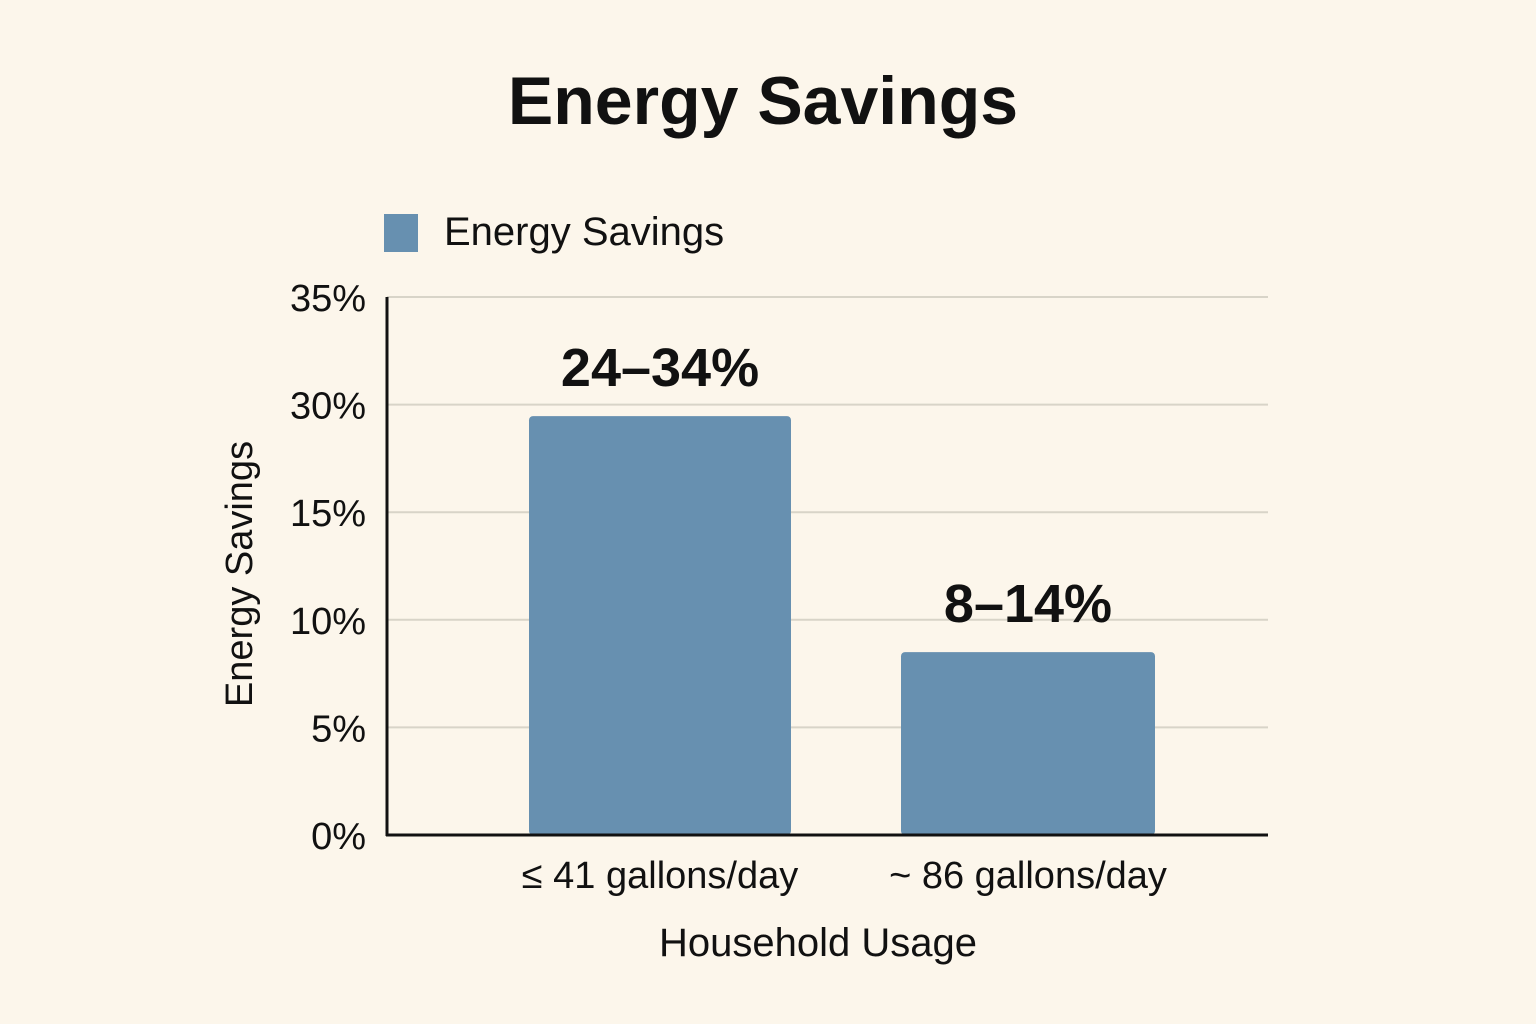  I want to click on y-tick-label: 35%, so click(328, 299).